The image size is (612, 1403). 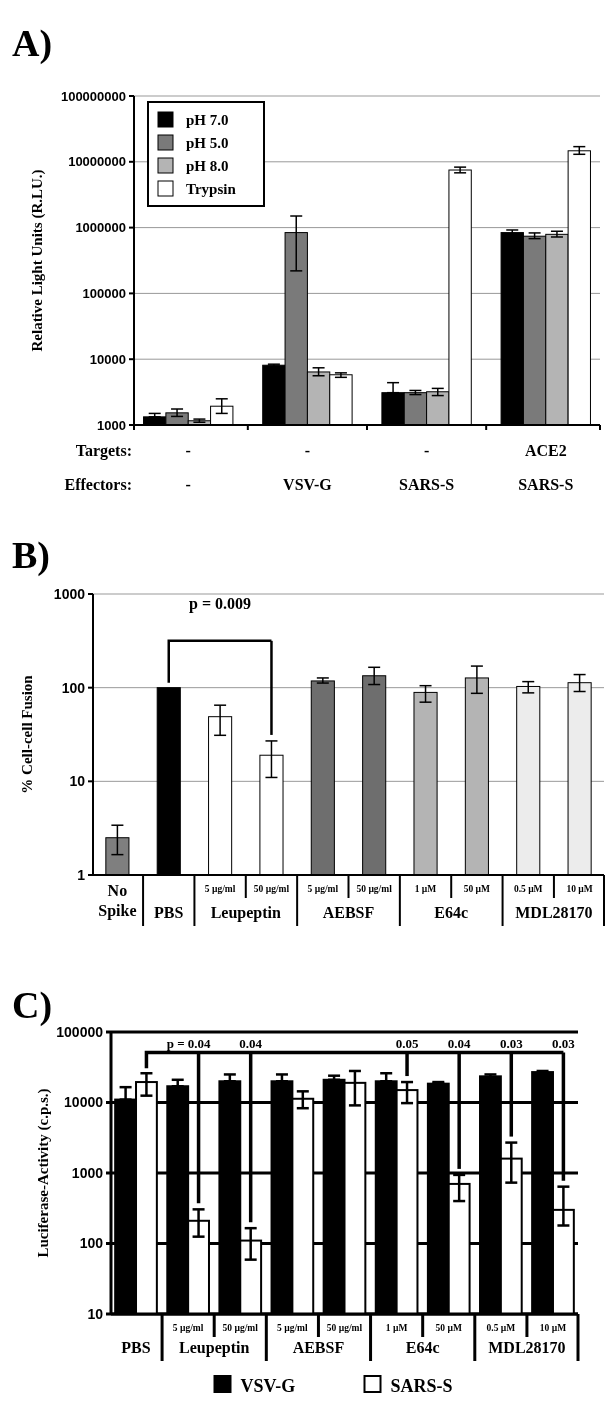 I want to click on chart-title: A), so click(x=32, y=43).